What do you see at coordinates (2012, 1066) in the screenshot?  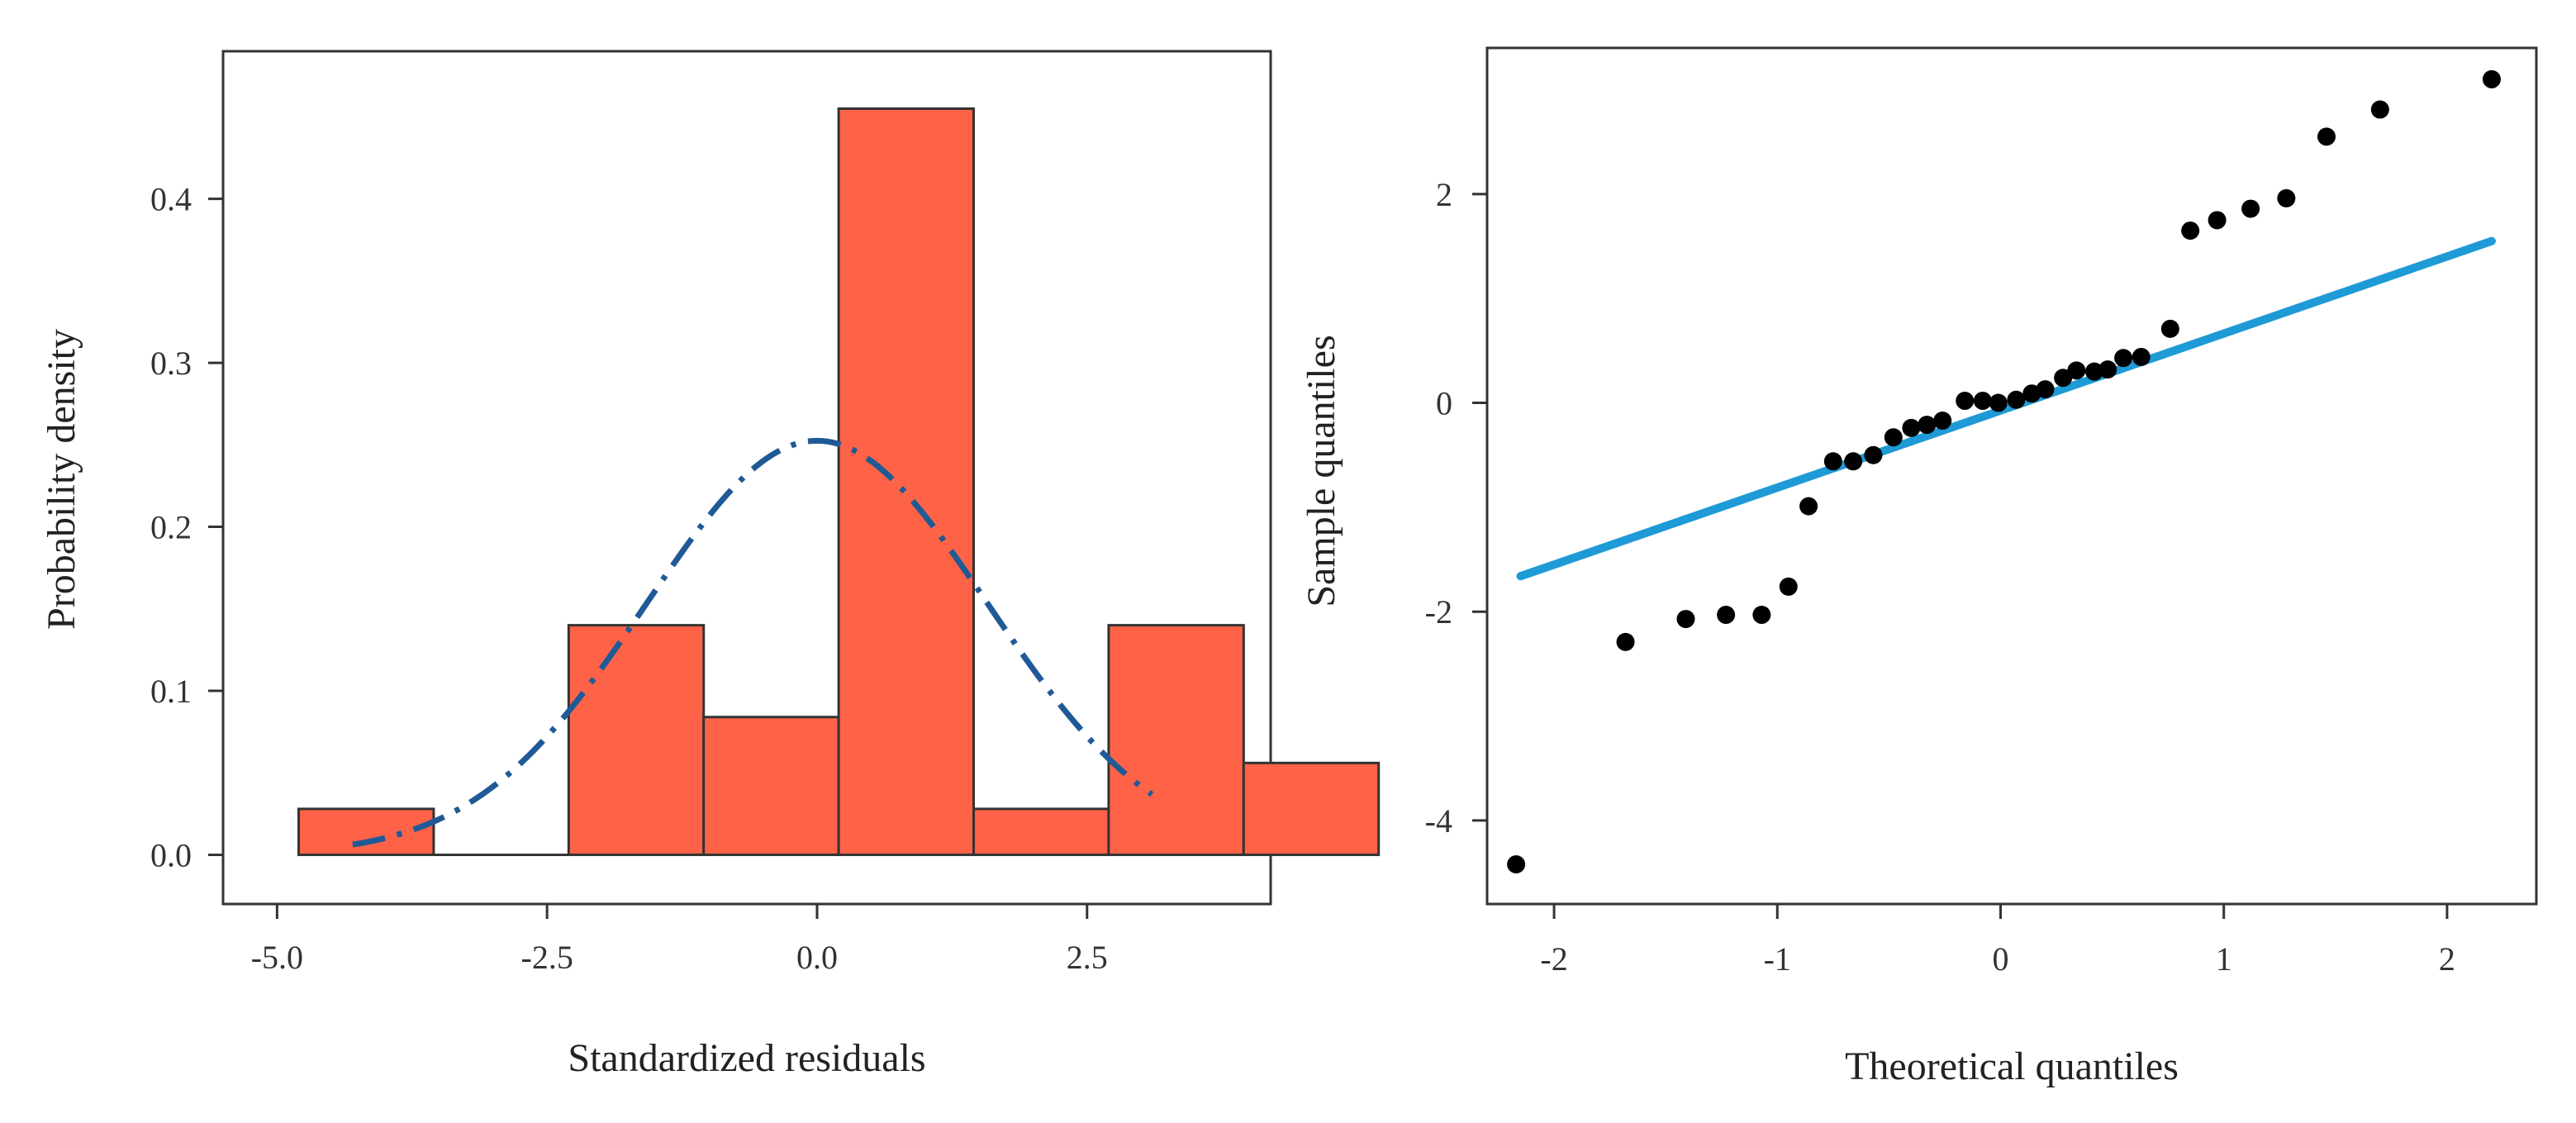 I see `qq-x-axis-label: Theoretical quantiles` at bounding box center [2012, 1066].